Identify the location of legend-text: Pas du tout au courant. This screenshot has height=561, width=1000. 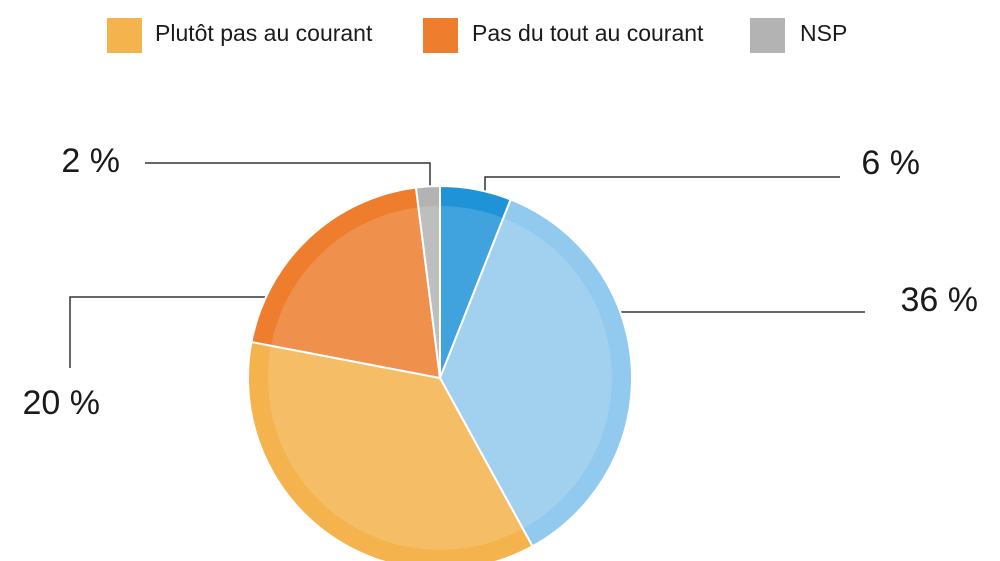
(588, 33).